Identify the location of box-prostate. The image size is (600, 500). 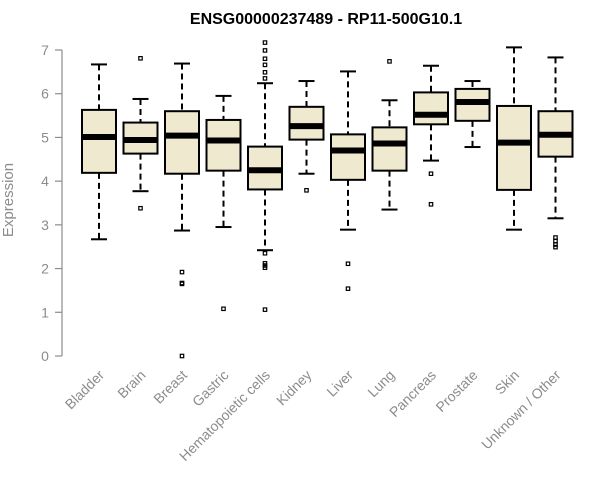
(472, 114).